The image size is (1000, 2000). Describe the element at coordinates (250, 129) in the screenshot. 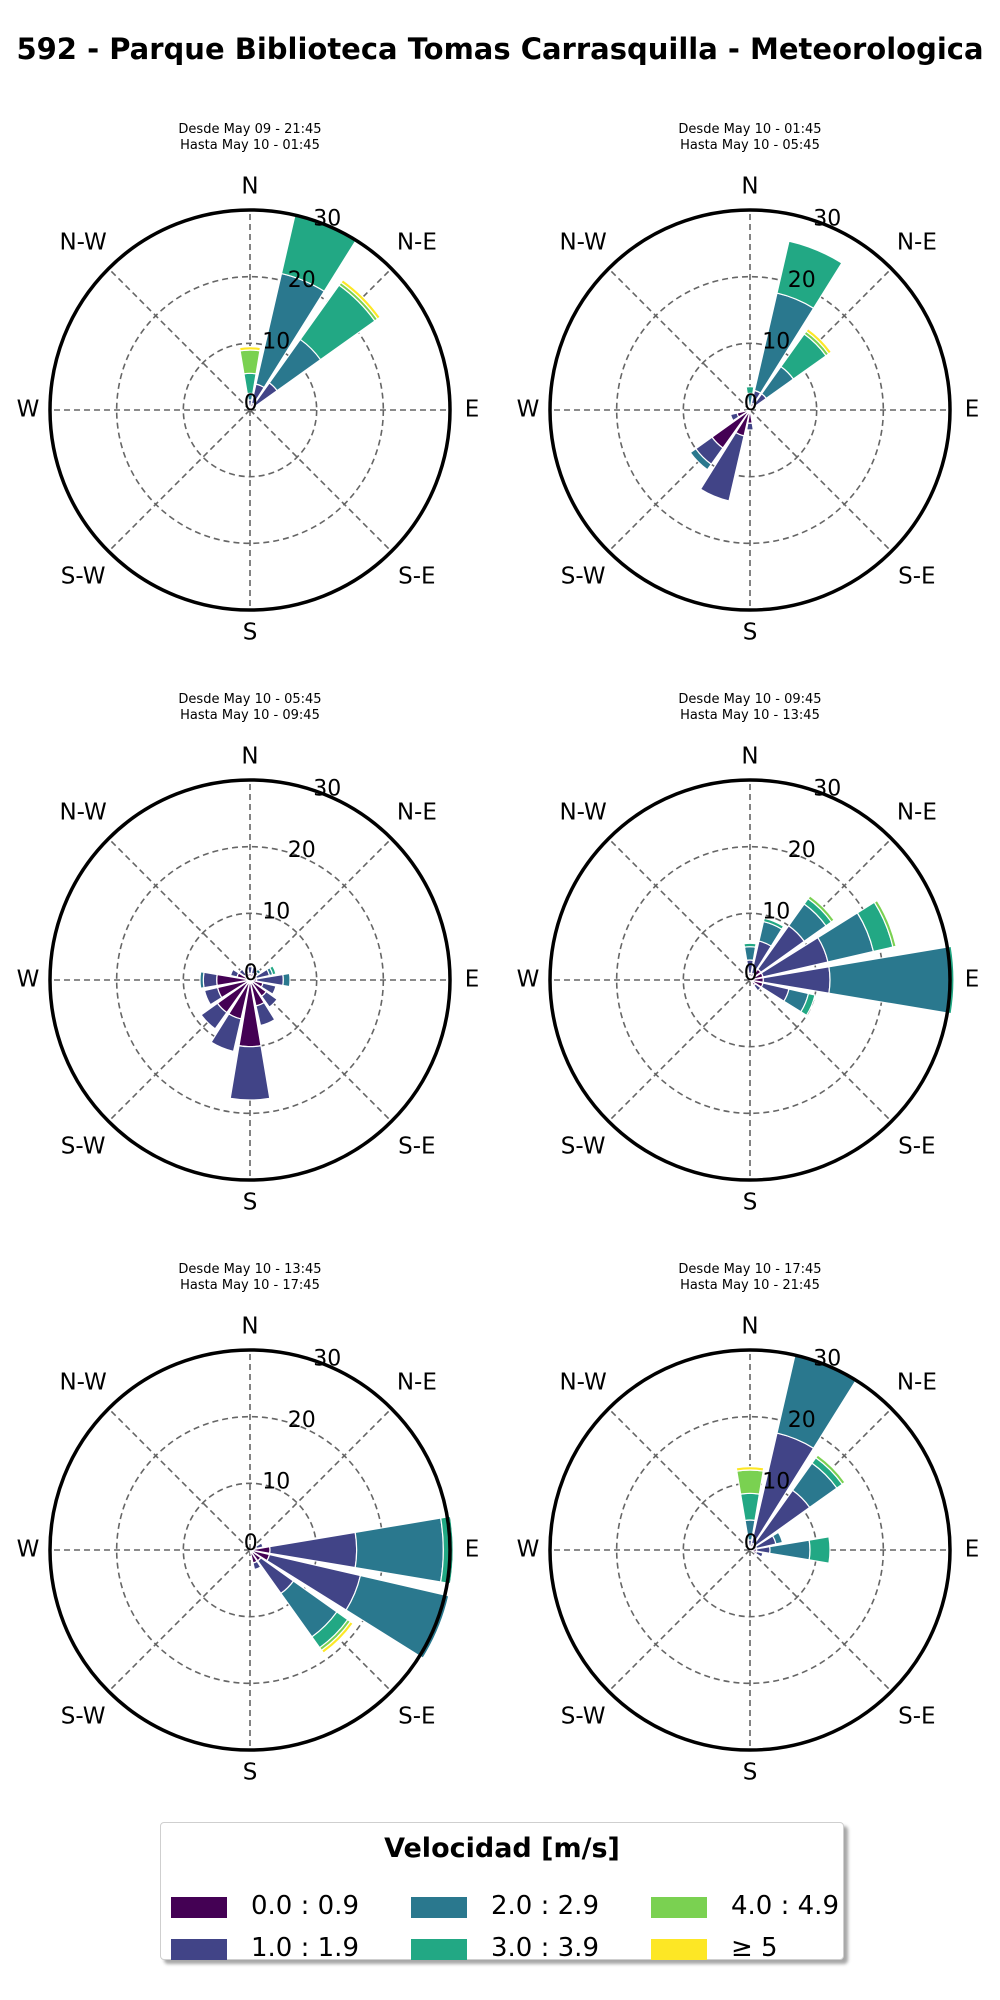

I see `panel-subtitle-from: Desde May 09 - 21:45` at that location.